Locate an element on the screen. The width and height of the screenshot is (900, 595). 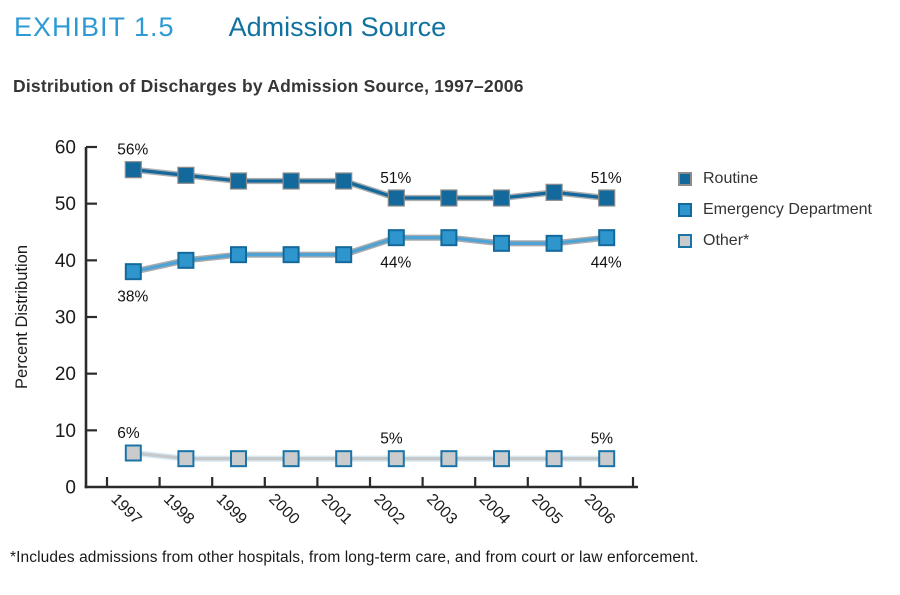
x-tick-label: 1998 is located at coordinates (178, 509).